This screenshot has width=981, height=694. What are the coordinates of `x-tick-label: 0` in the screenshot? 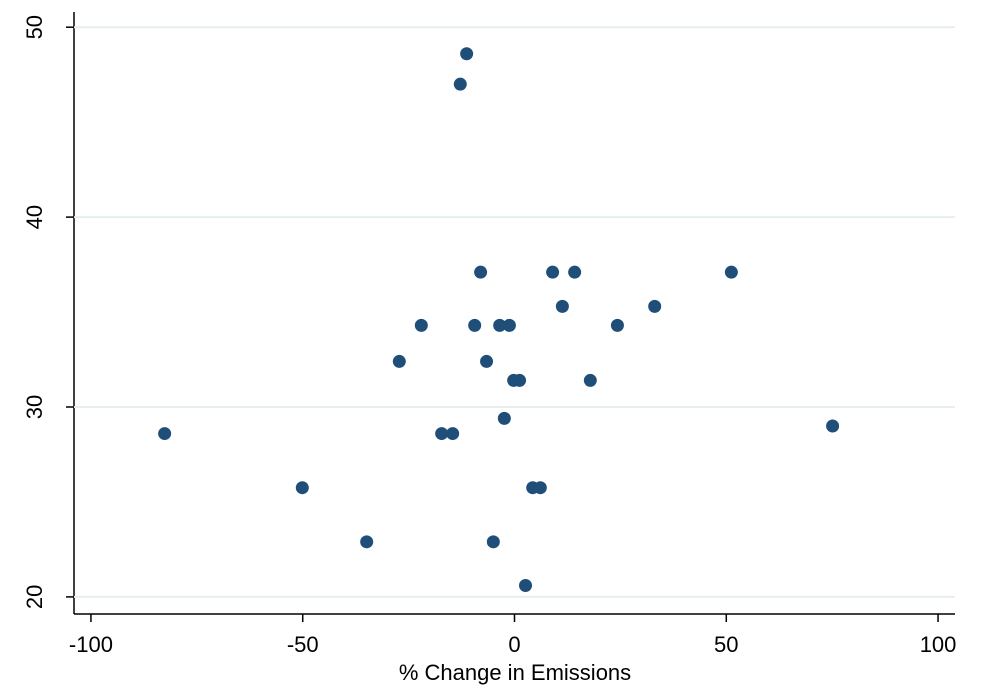 It's located at (514, 644).